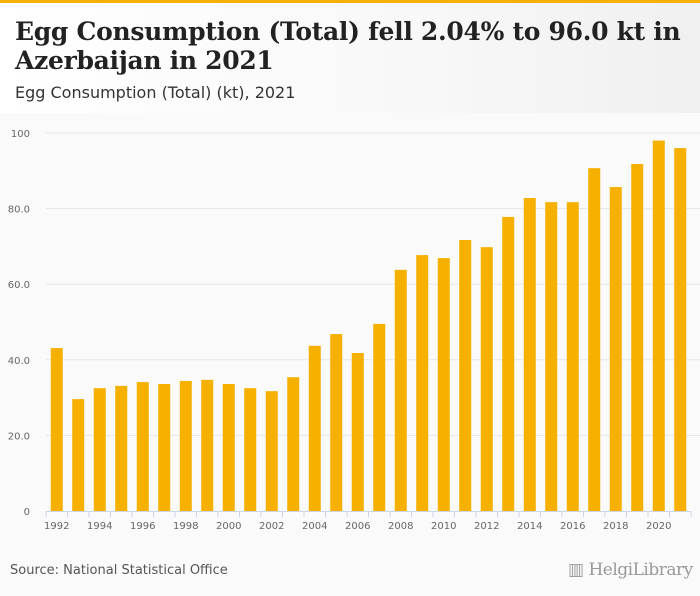 This screenshot has height=596, width=700. I want to click on bar-2004, so click(314, 428).